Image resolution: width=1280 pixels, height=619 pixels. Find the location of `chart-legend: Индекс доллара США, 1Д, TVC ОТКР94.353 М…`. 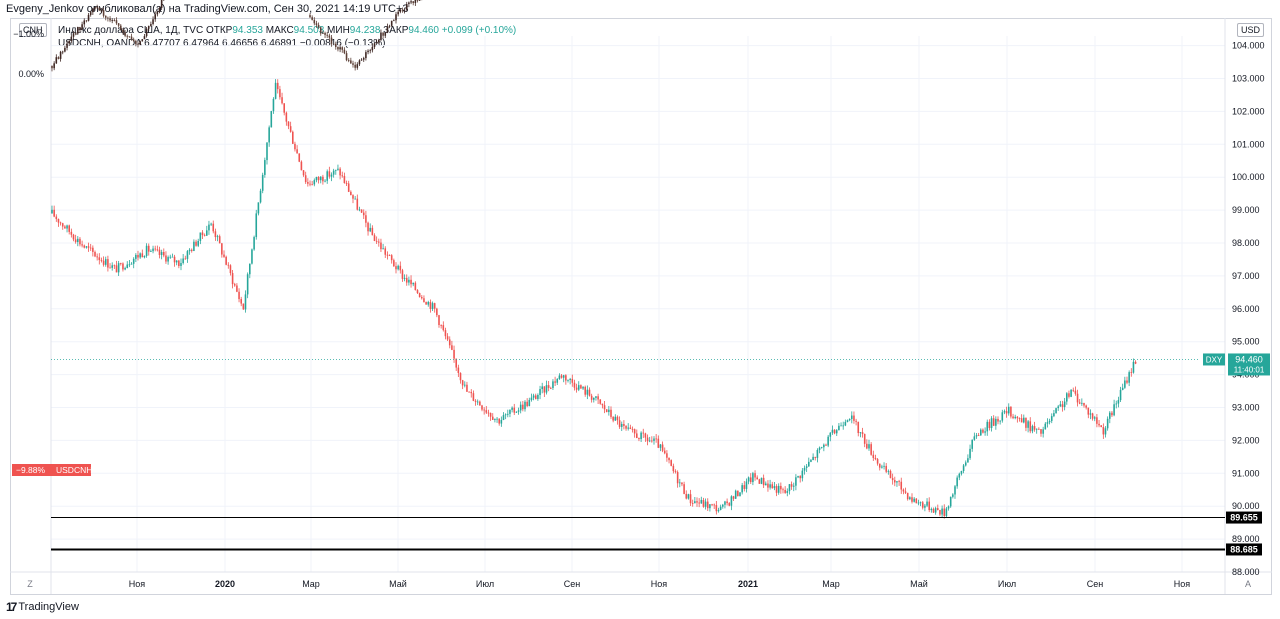

chart-legend: Индекс доллара США, 1Д, TVC ОТКР94.353 М… is located at coordinates (287, 37).